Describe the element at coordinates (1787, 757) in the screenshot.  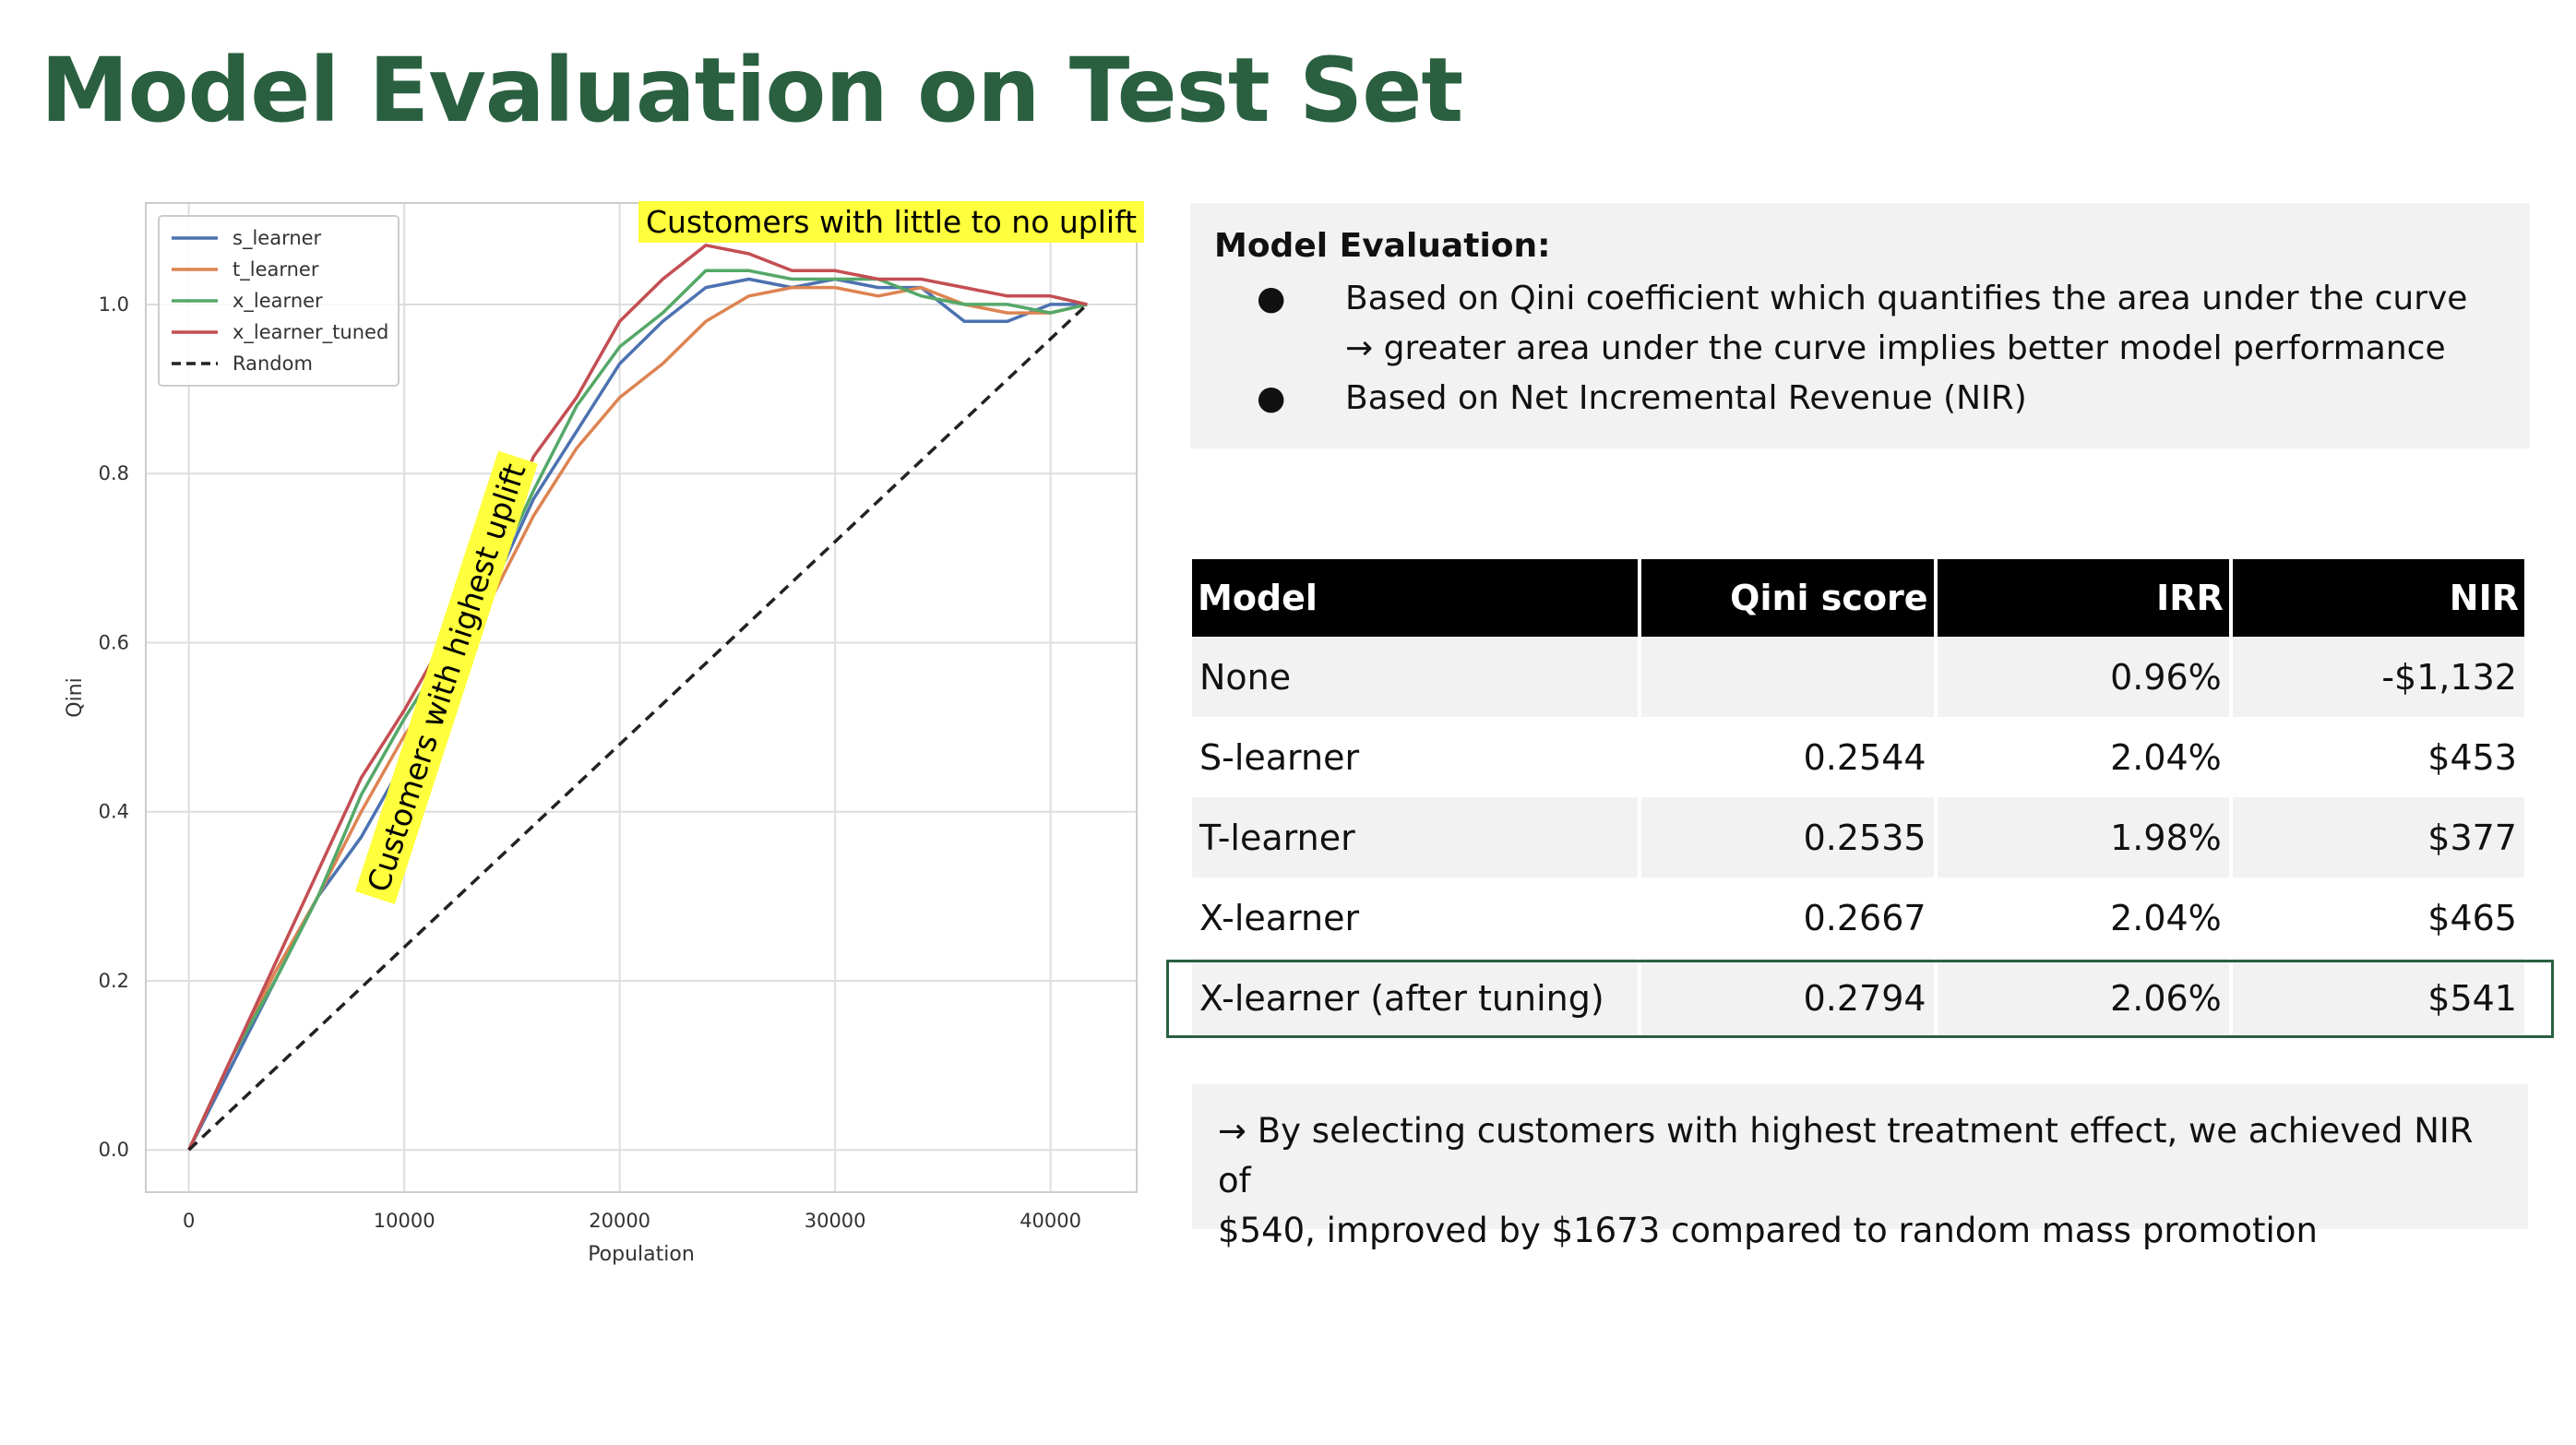
I see `cell-qini: 0.2544` at that location.